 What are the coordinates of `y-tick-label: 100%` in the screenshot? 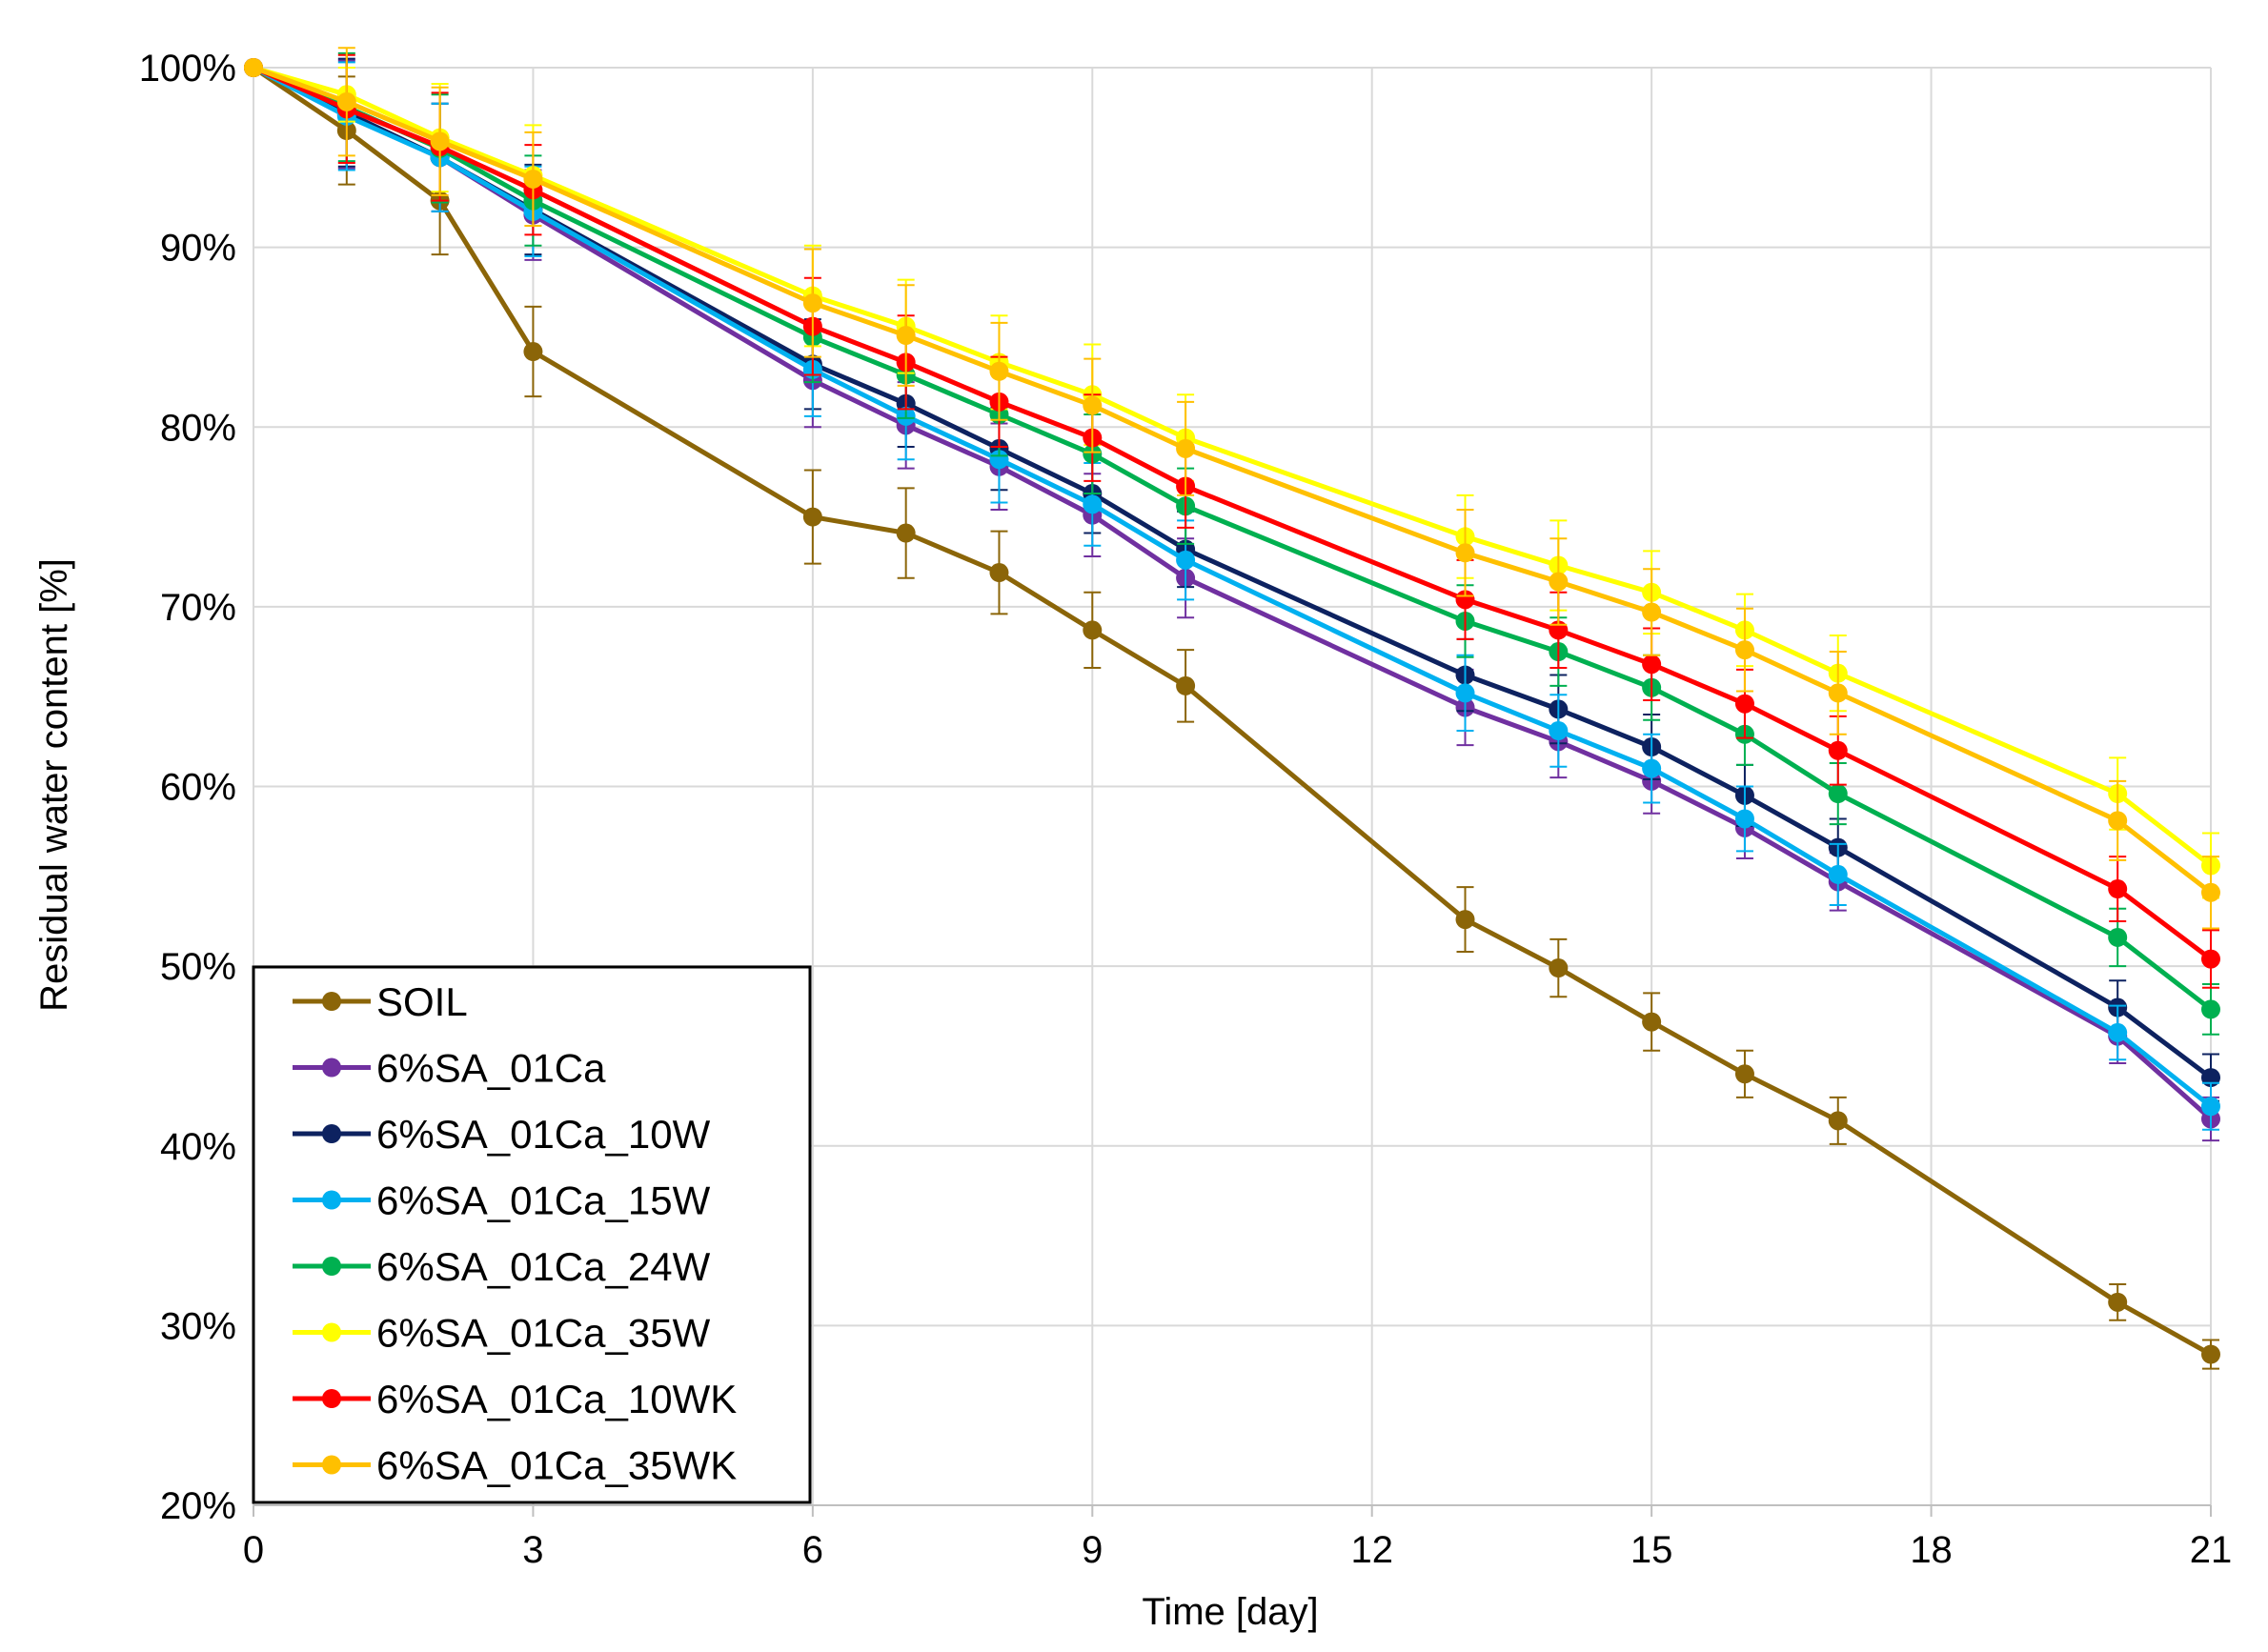 It's located at (187, 69).